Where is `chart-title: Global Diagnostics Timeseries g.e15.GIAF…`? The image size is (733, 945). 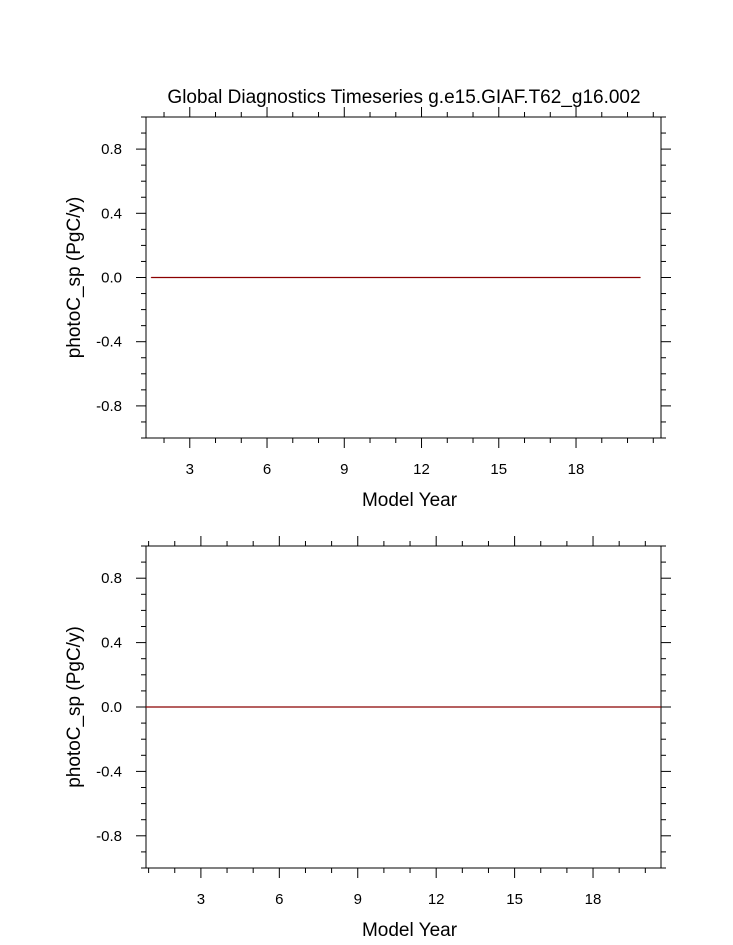 chart-title: Global Diagnostics Timeseries g.e15.GIAF… is located at coordinates (403, 97).